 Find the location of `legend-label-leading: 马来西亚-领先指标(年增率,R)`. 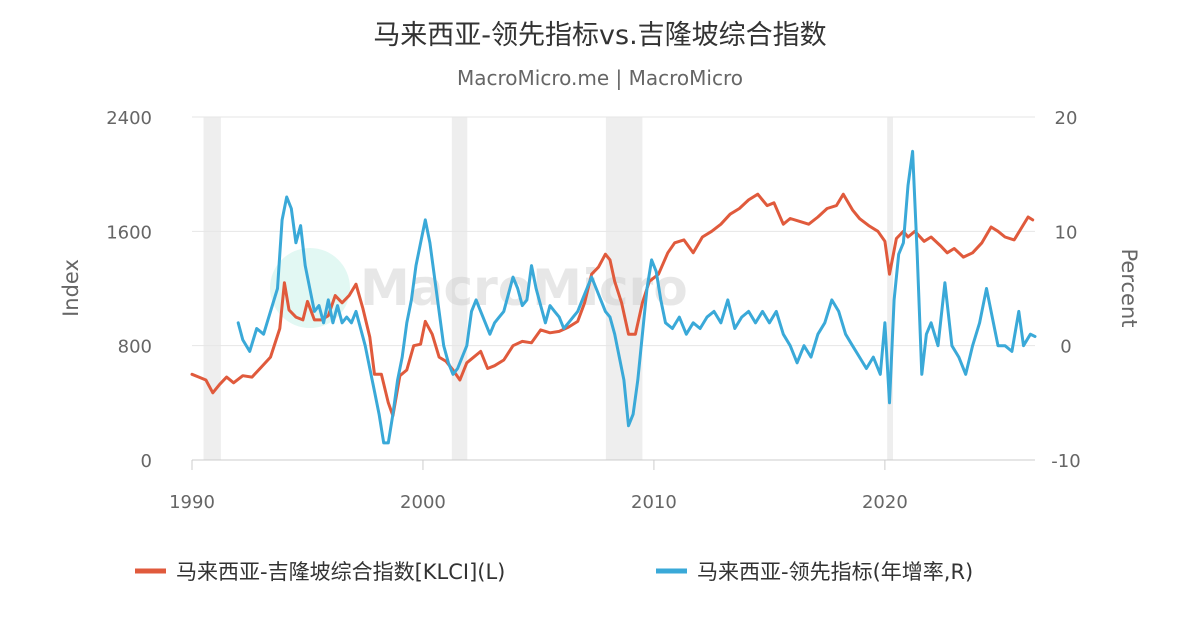

legend-label-leading: 马来西亚-领先指标(年增率,R) is located at coordinates (835, 572).